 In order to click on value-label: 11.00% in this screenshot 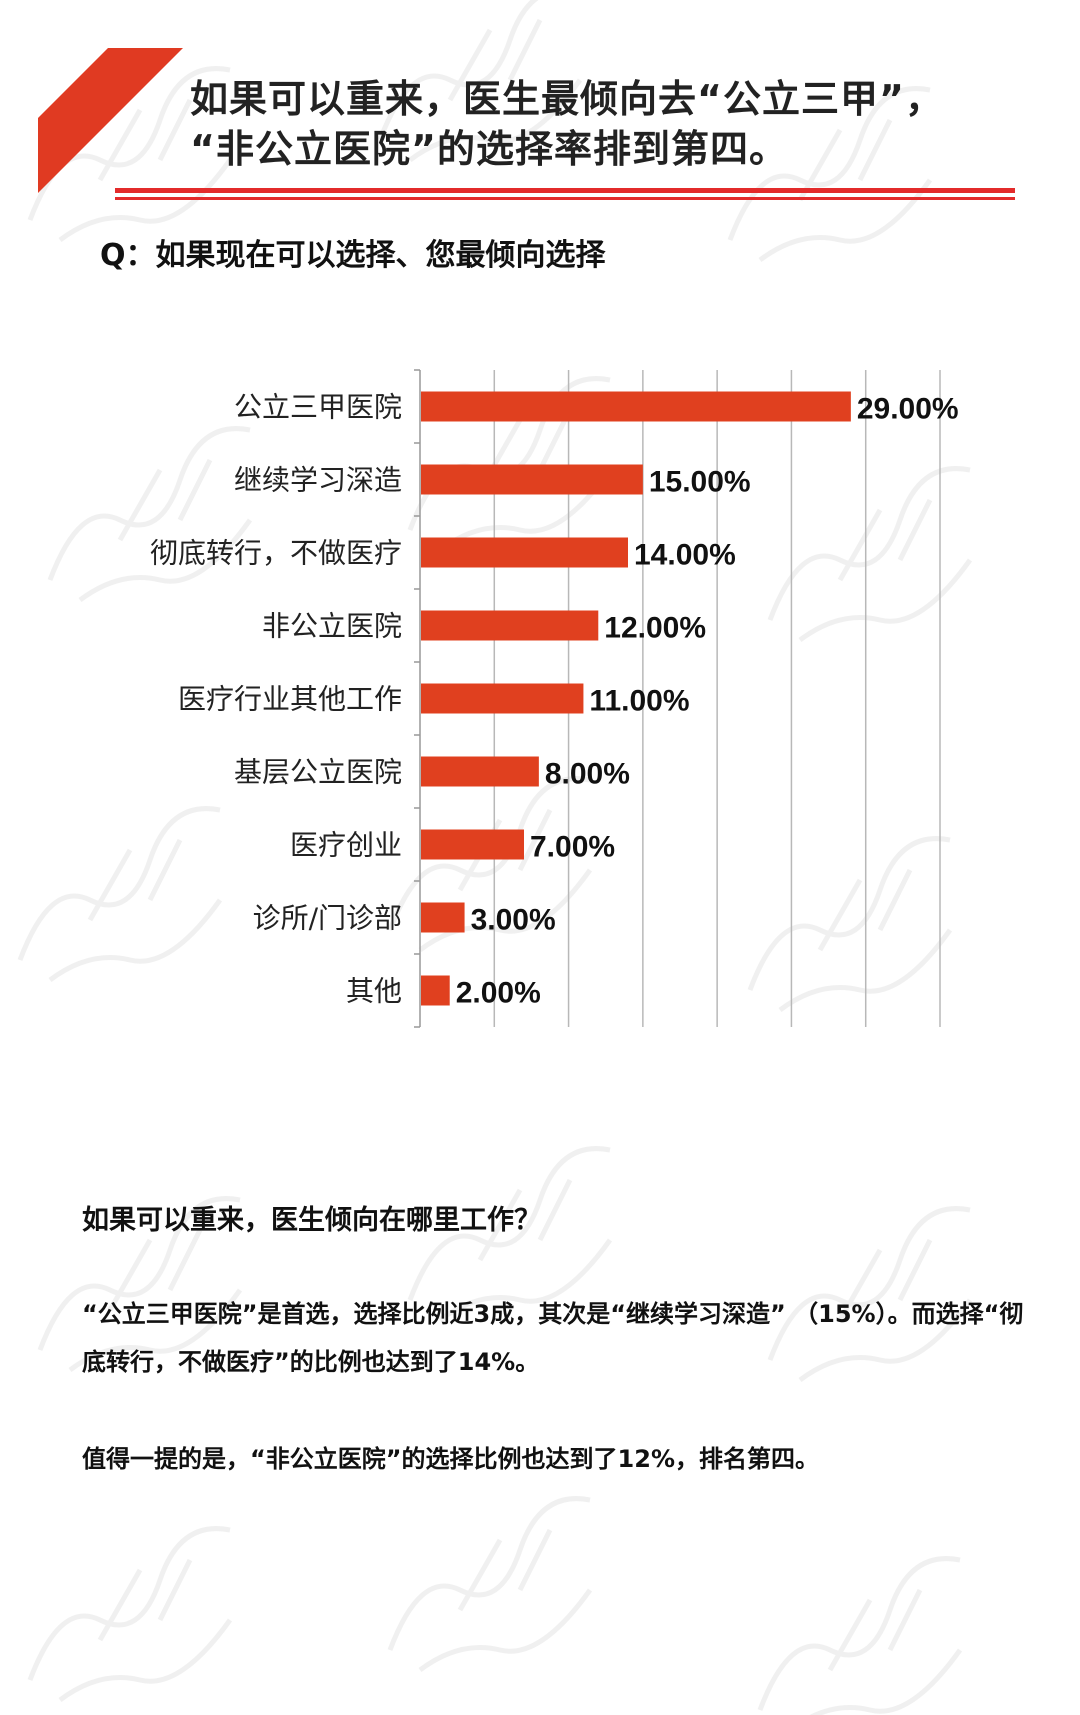, I will do `click(639, 701)`.